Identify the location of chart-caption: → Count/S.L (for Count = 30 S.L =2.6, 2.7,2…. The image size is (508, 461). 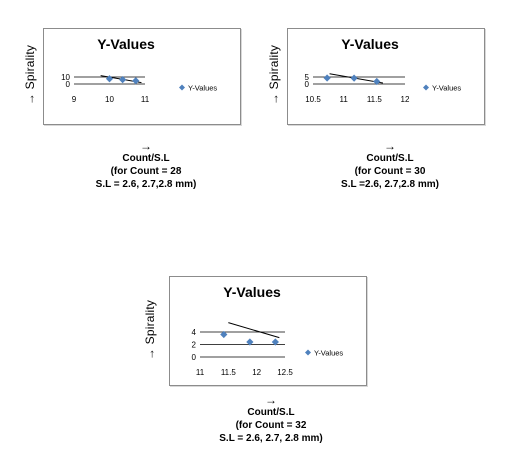
(390, 165).